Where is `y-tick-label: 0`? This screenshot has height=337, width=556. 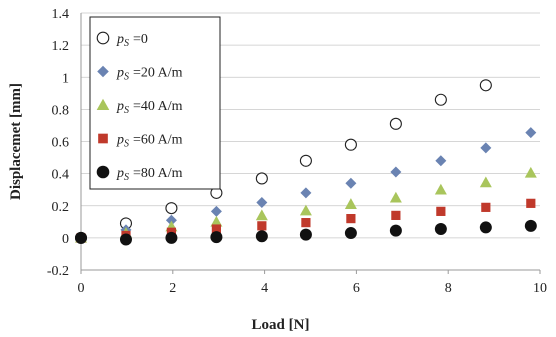
y-tick-label: 0 is located at coordinates (65, 239).